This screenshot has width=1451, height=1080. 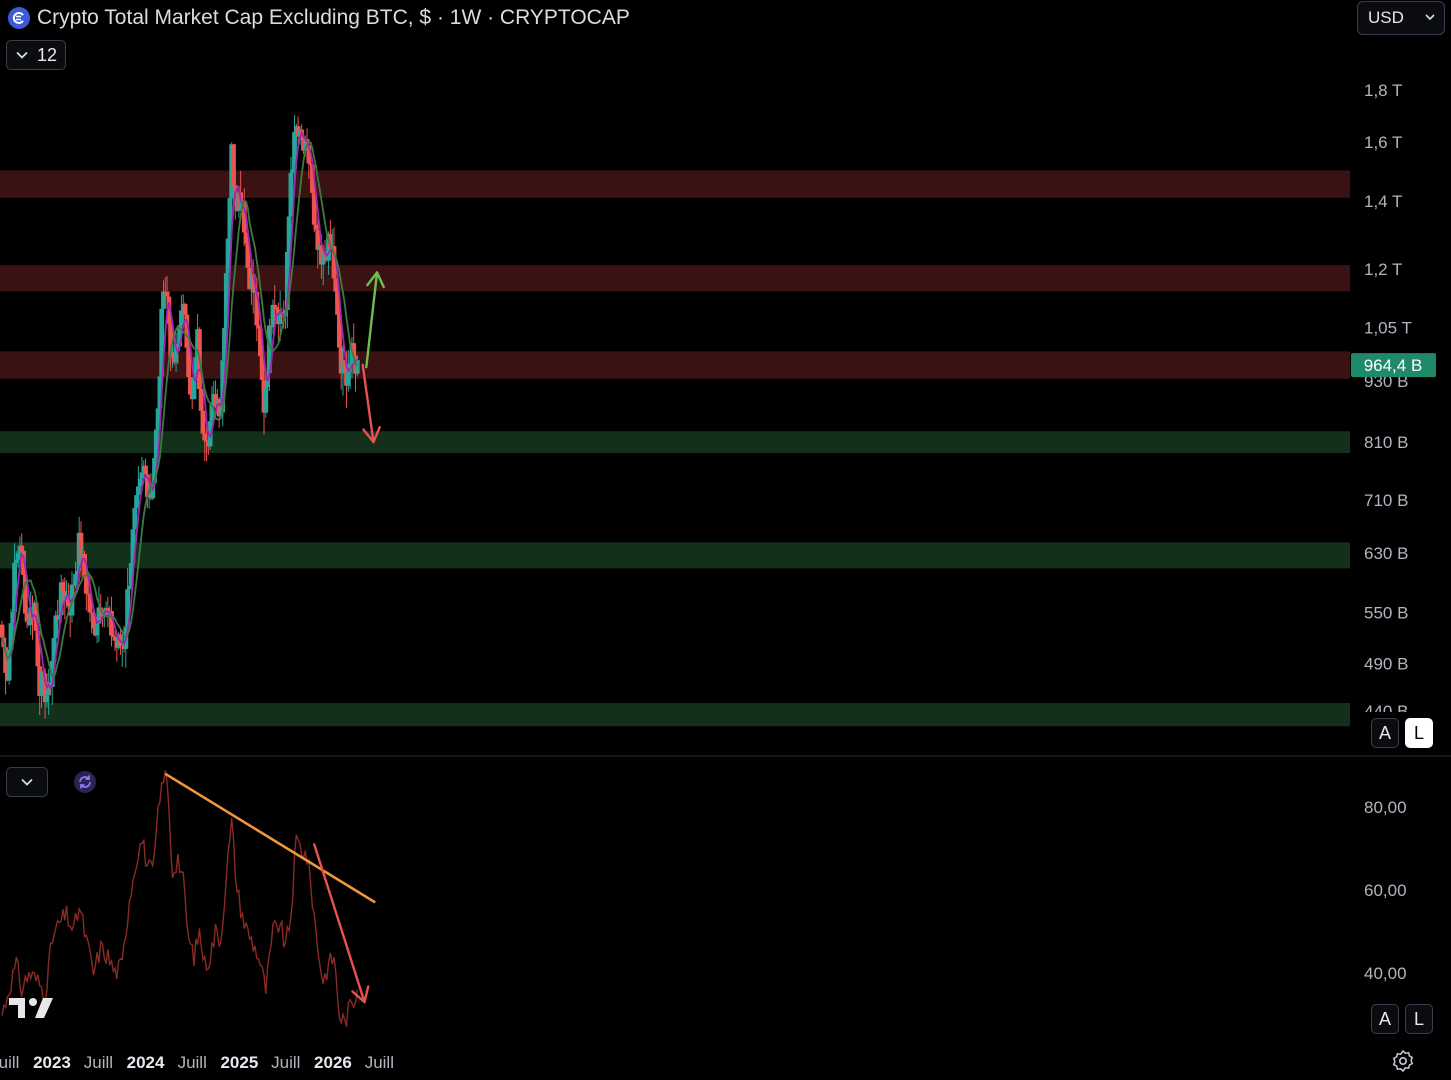 What do you see at coordinates (36, 55) in the screenshot?
I see `indicators-toggle-button: 12` at bounding box center [36, 55].